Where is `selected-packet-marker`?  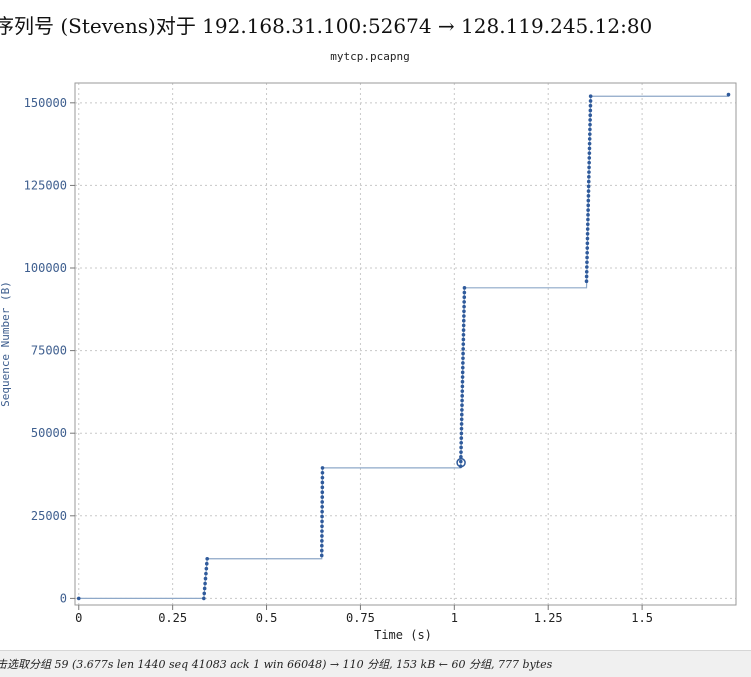 selected-packet-marker is located at coordinates (461, 462).